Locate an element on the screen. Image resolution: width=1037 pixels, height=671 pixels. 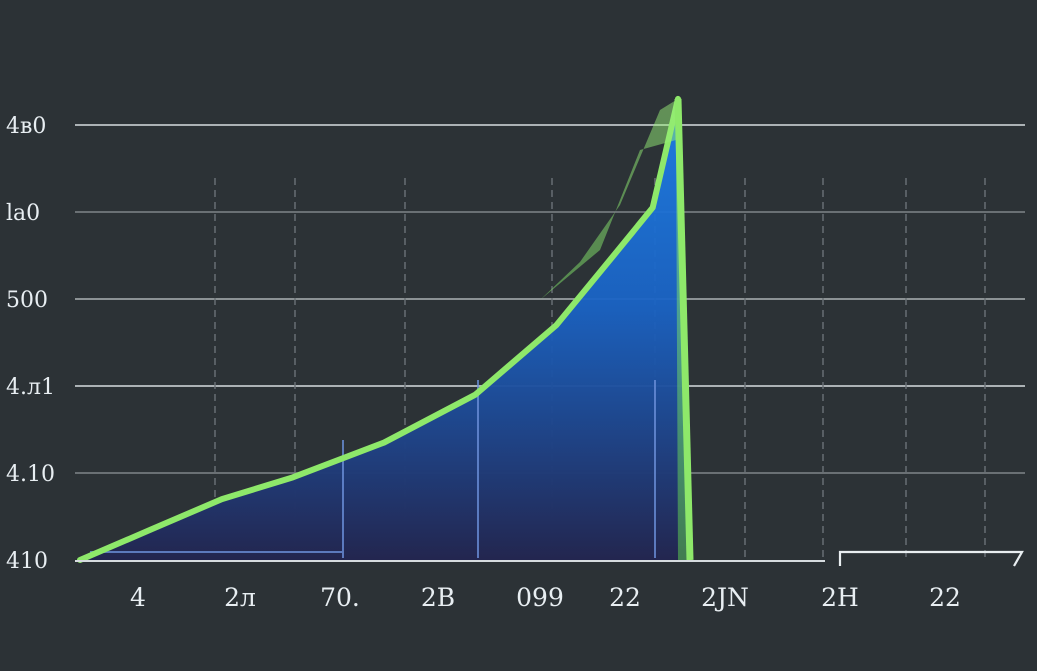
x-tick-label: 4 is located at coordinates (138, 597).